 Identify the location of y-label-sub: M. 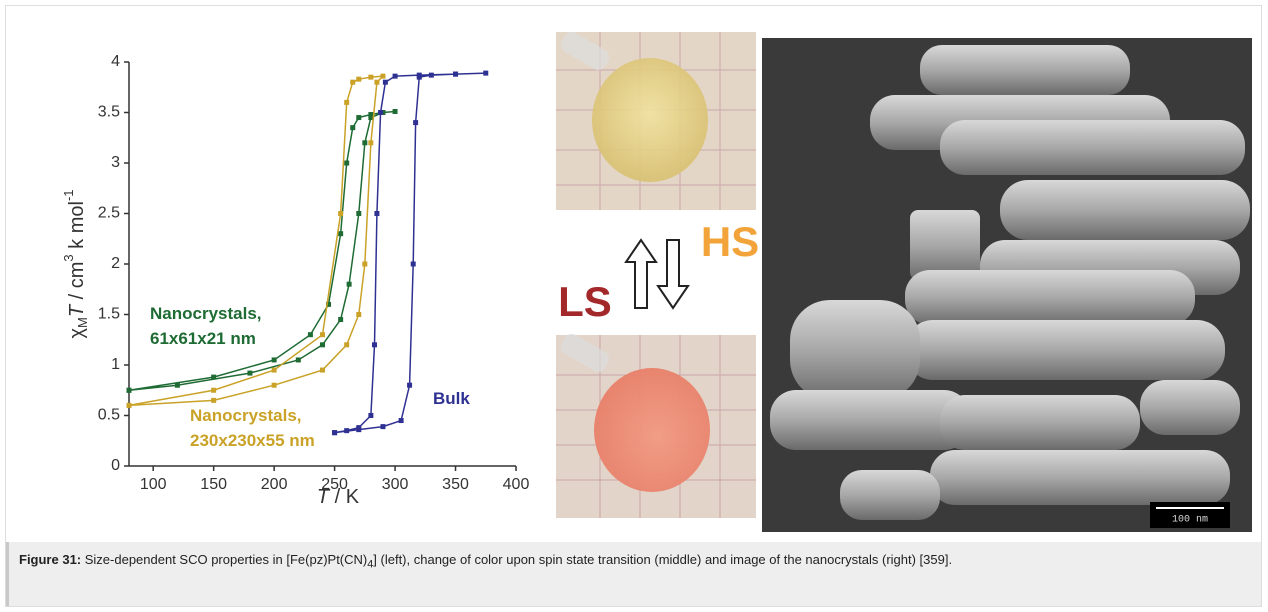
(82, 322).